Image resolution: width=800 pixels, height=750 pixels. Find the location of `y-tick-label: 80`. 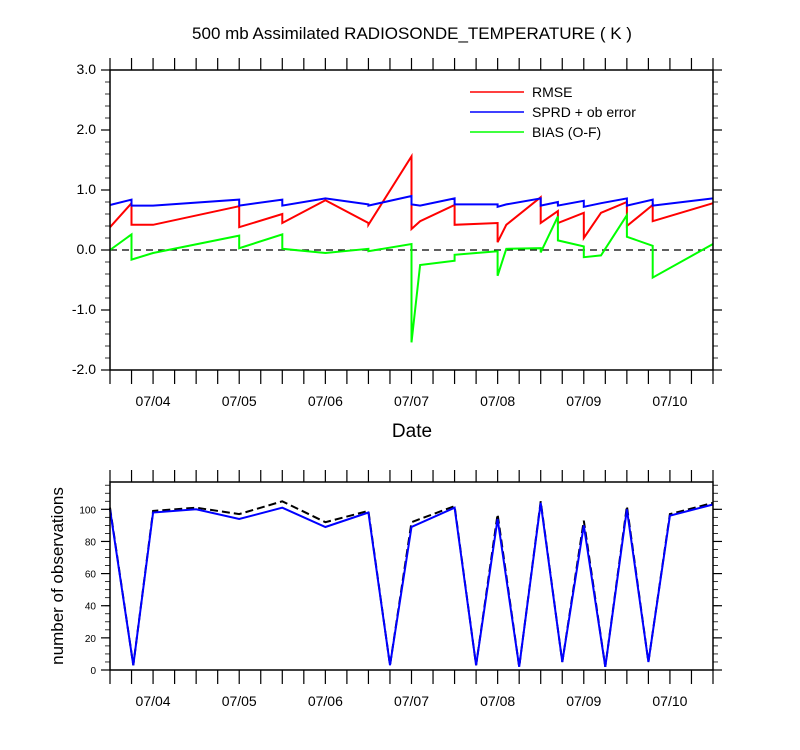

y-tick-label: 80 is located at coordinates (91, 542).